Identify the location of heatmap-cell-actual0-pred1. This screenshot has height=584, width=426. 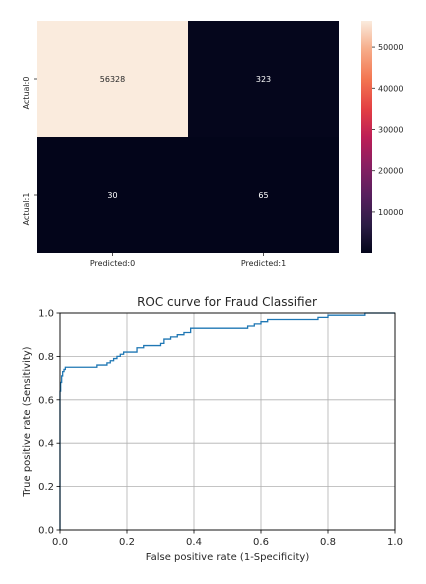
(263, 79).